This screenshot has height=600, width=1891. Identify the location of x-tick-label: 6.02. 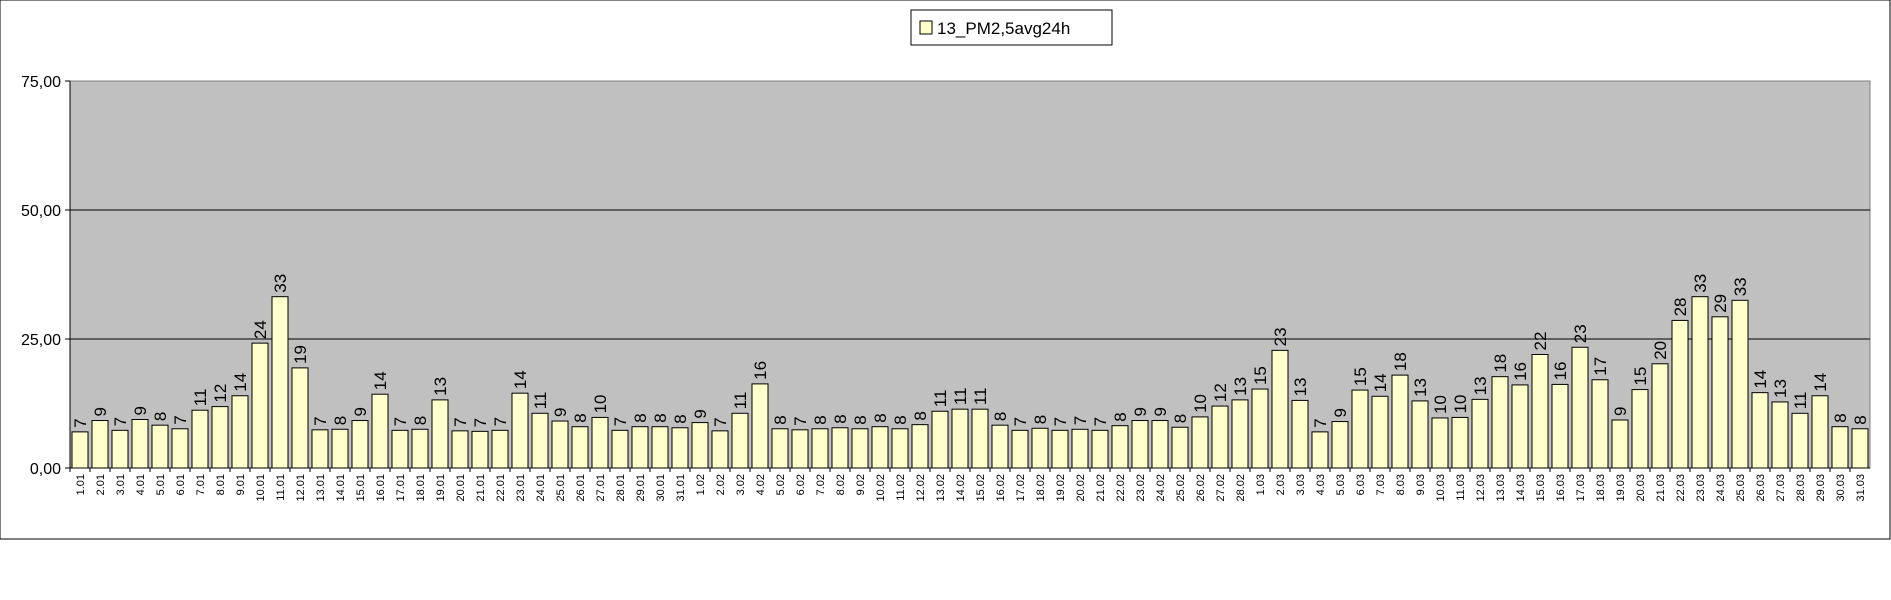
(801, 484).